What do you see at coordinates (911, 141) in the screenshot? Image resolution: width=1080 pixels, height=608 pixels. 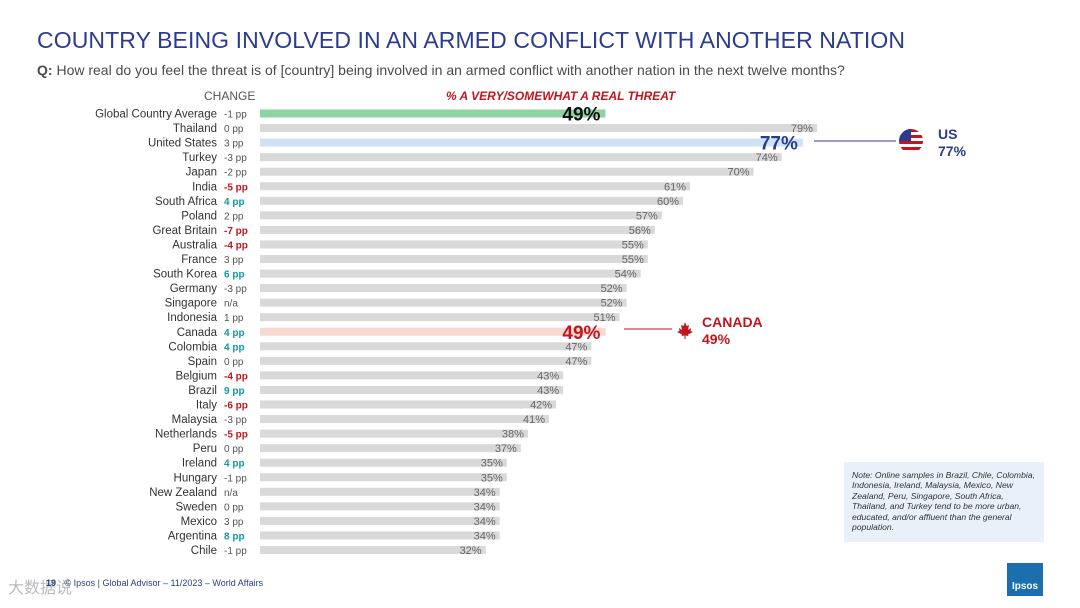 I see `us-flag-icon` at bounding box center [911, 141].